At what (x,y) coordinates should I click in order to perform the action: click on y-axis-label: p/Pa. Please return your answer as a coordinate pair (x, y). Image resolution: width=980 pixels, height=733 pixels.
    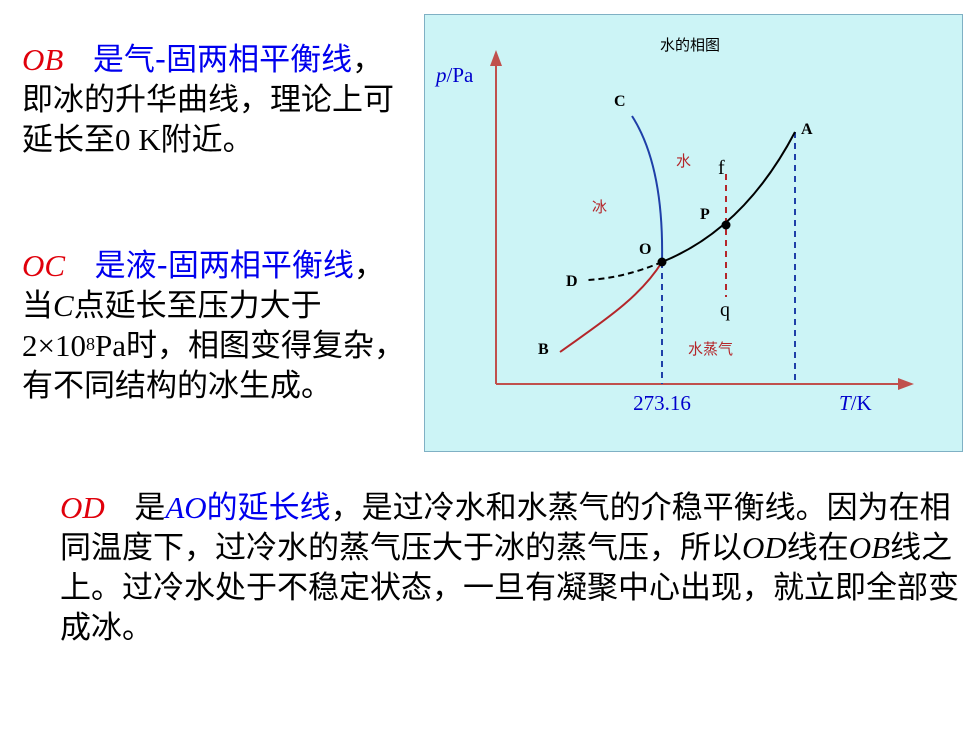
    Looking at the image, I should click on (454, 75).